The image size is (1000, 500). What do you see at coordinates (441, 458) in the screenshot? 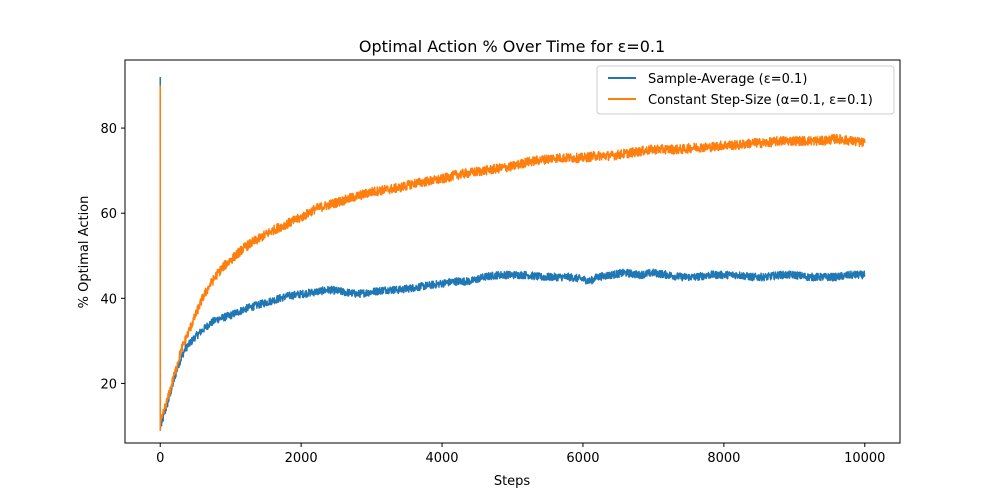
I see `x-tick-label: 4000` at bounding box center [441, 458].